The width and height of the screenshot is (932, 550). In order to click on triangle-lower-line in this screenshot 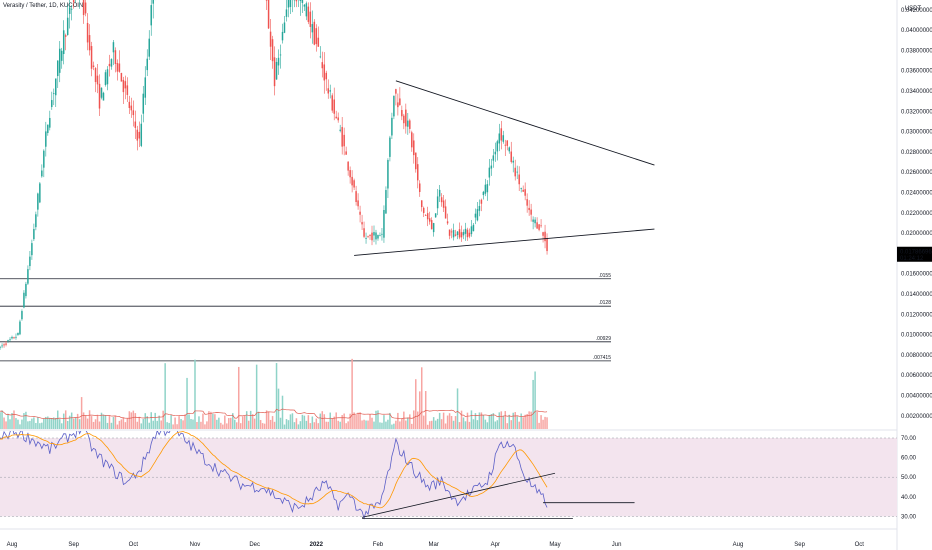, I will do `click(504, 242)`.